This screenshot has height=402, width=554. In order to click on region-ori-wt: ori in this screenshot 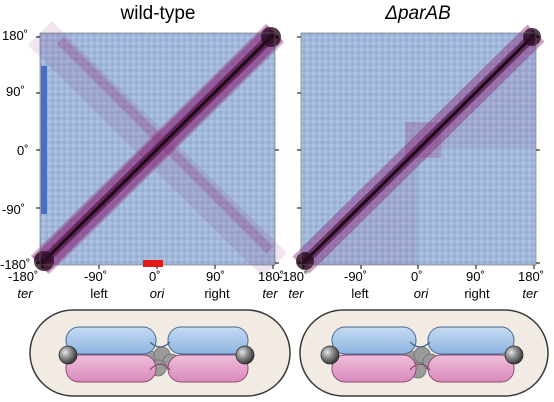, I will do `click(157, 293)`.